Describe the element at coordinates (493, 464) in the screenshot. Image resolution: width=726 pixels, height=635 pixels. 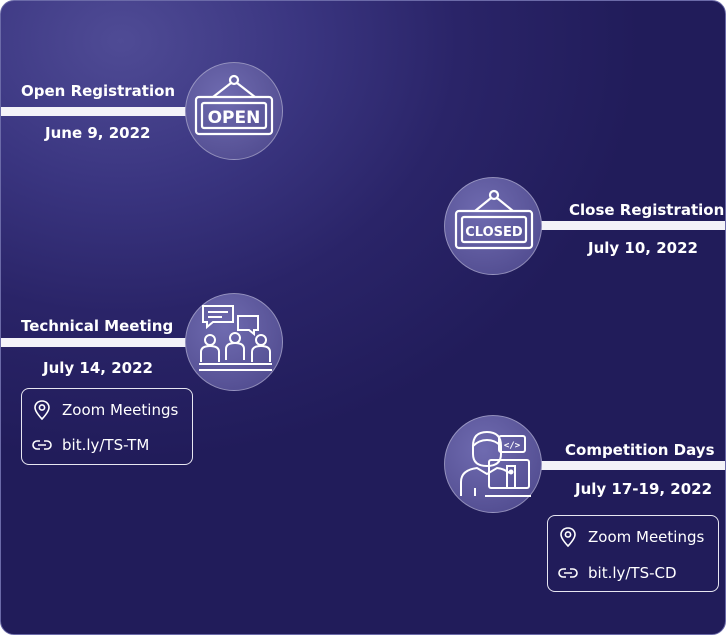
I see `coder-icon: </>` at that location.